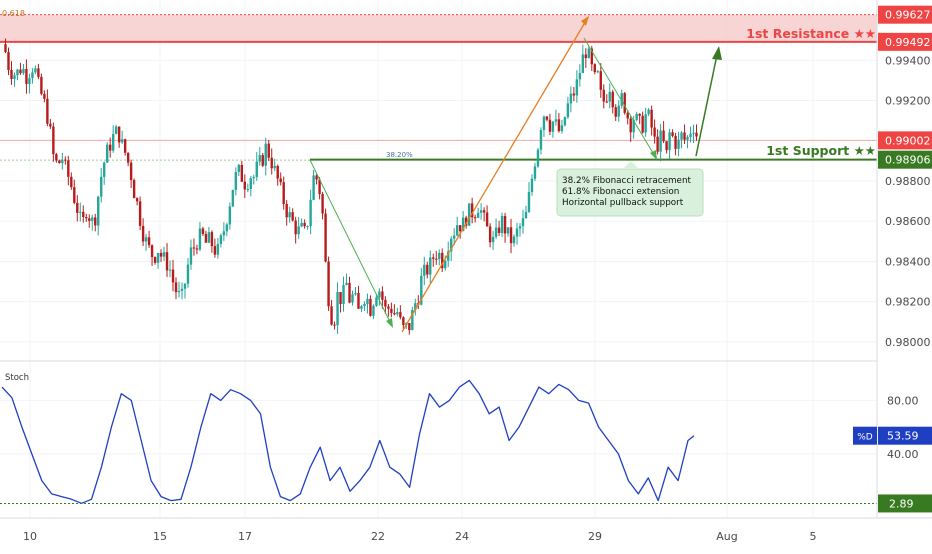 The height and width of the screenshot is (554, 932). Describe the element at coordinates (717, 53) in the screenshot. I see `projection-arrowhead` at that location.